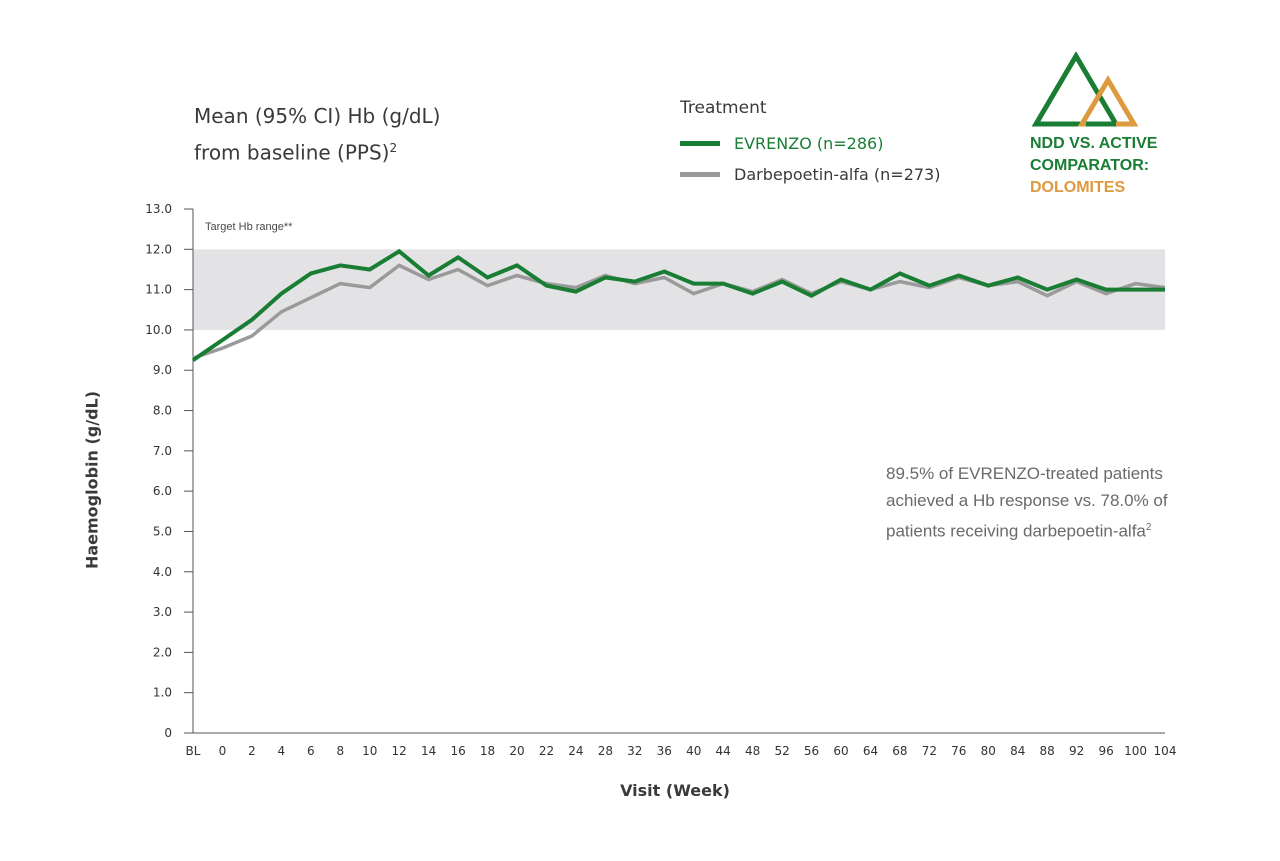 The height and width of the screenshot is (861, 1280). What do you see at coordinates (781, 751) in the screenshot?
I see `x-tick-label: 52` at bounding box center [781, 751].